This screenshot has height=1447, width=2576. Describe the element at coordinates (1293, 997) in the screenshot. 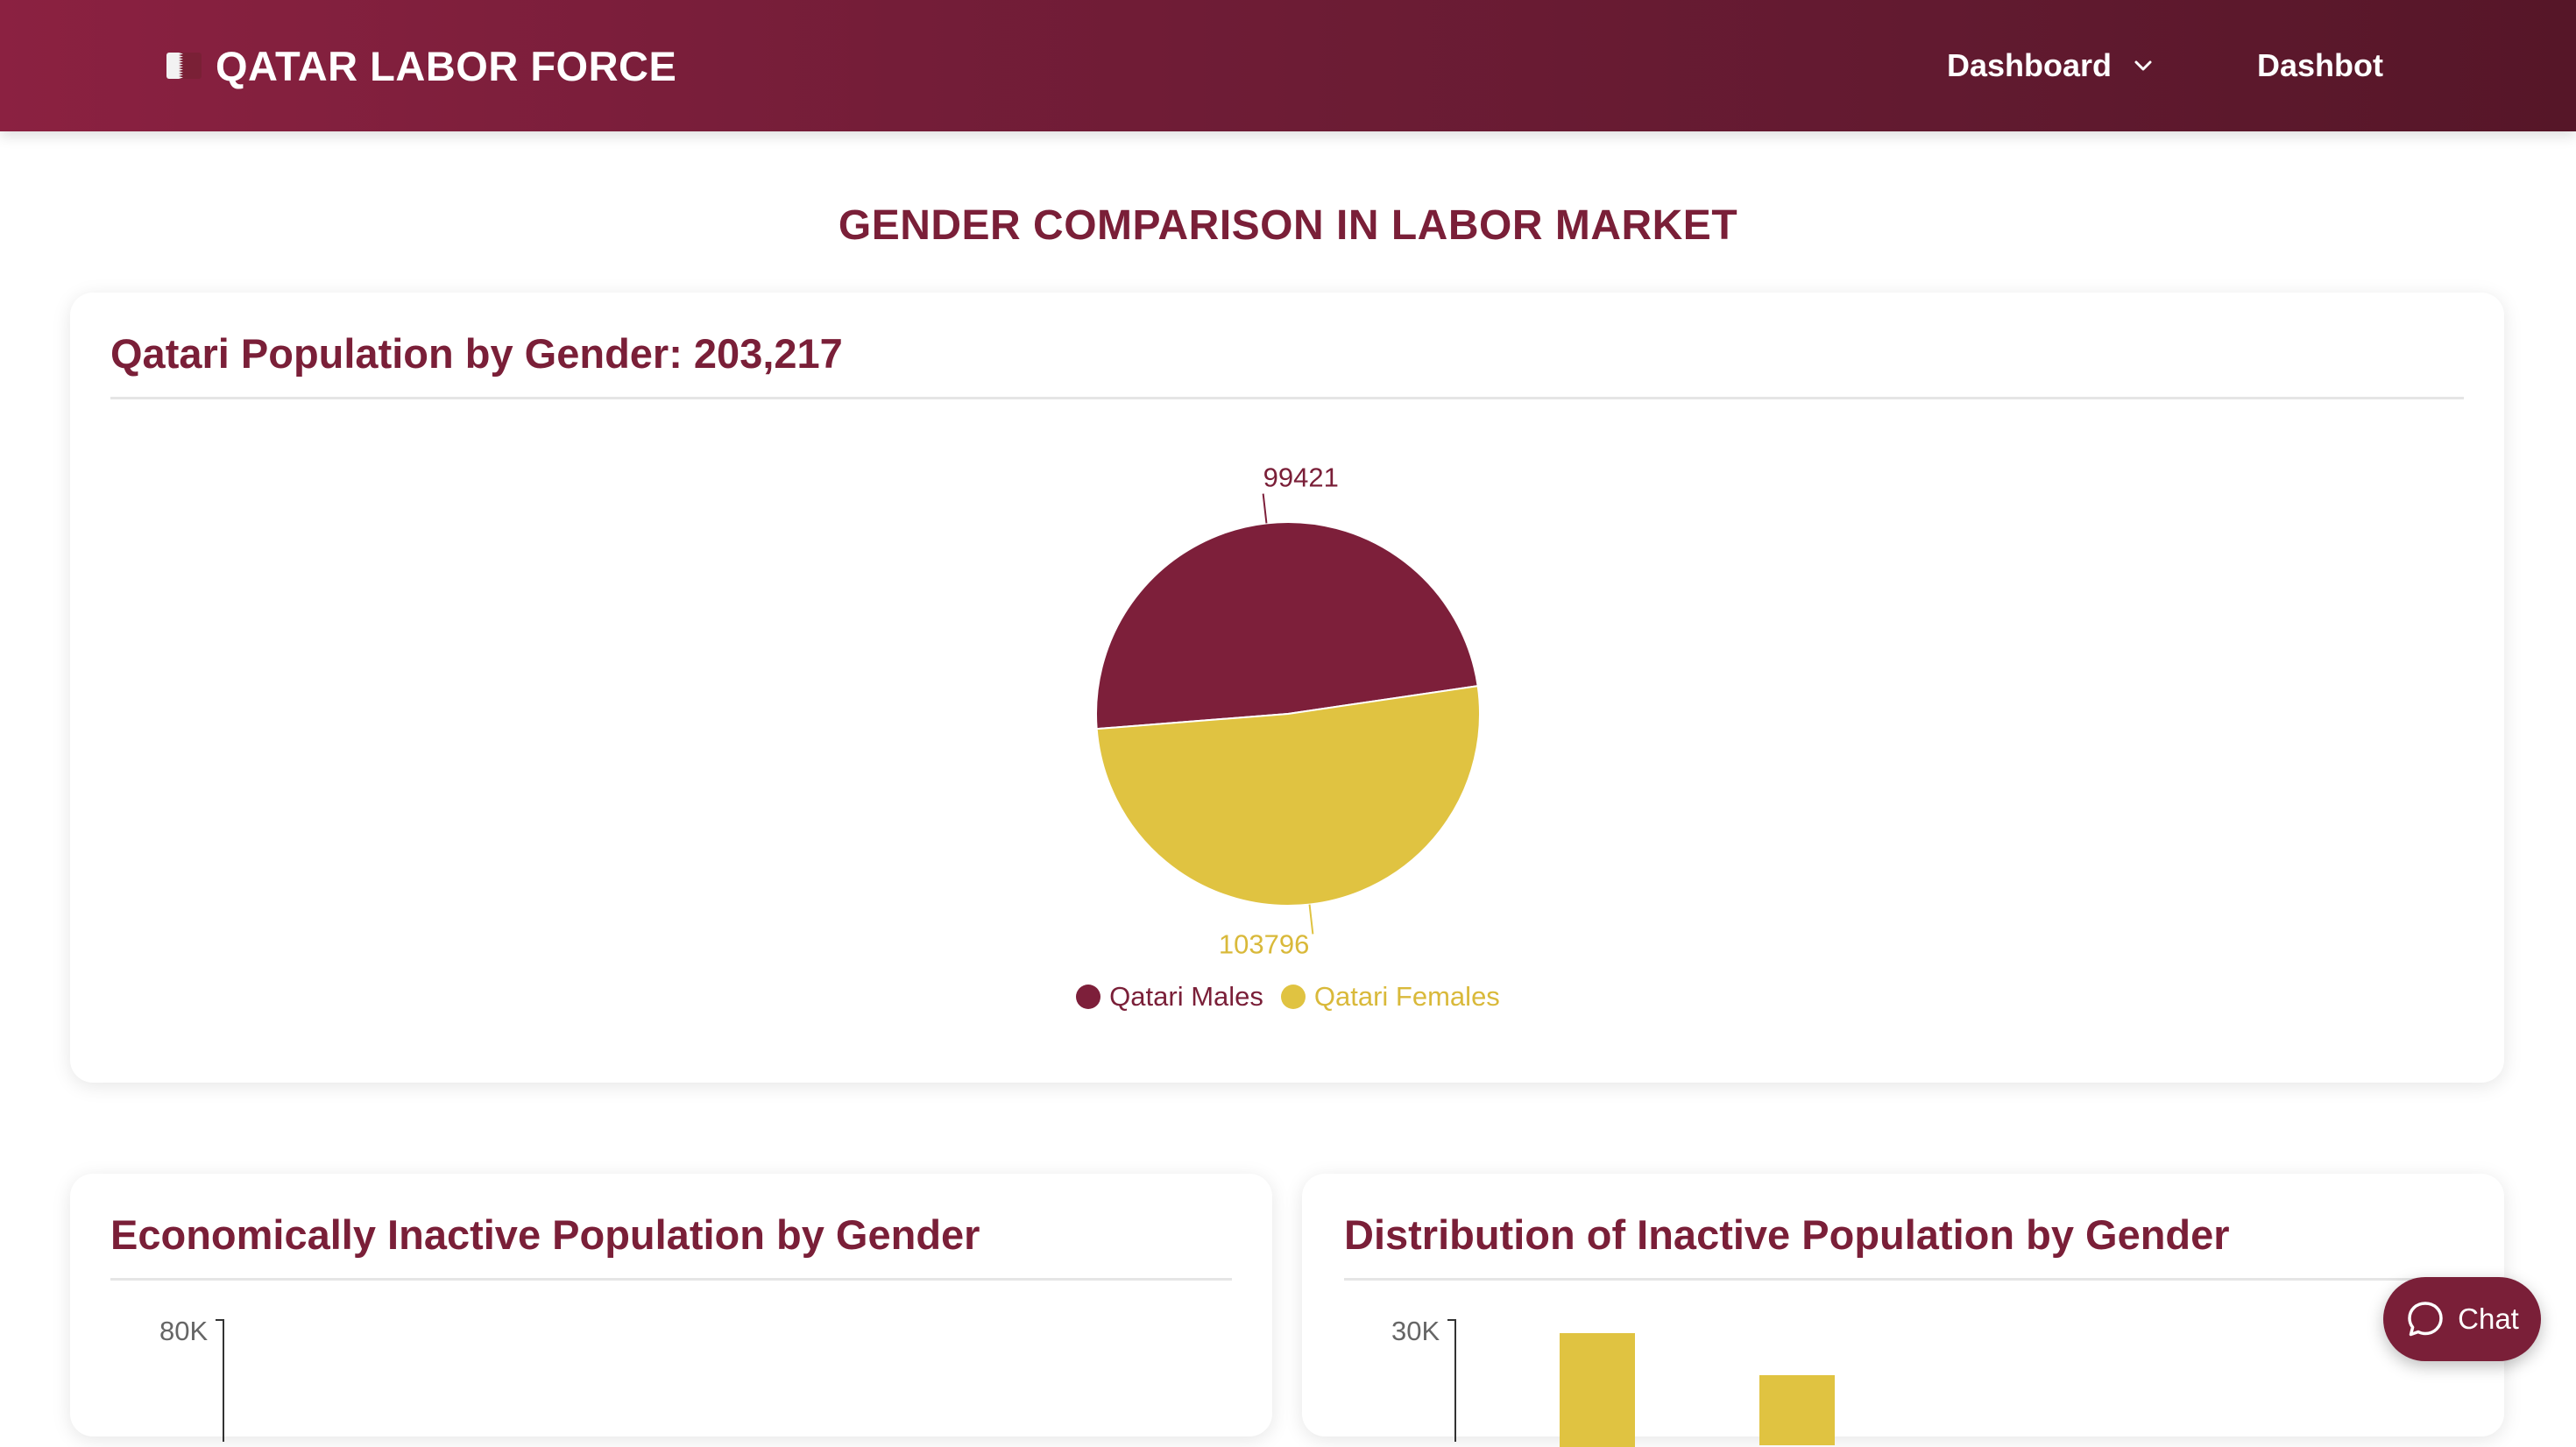

I see `legend-dot-females` at that location.